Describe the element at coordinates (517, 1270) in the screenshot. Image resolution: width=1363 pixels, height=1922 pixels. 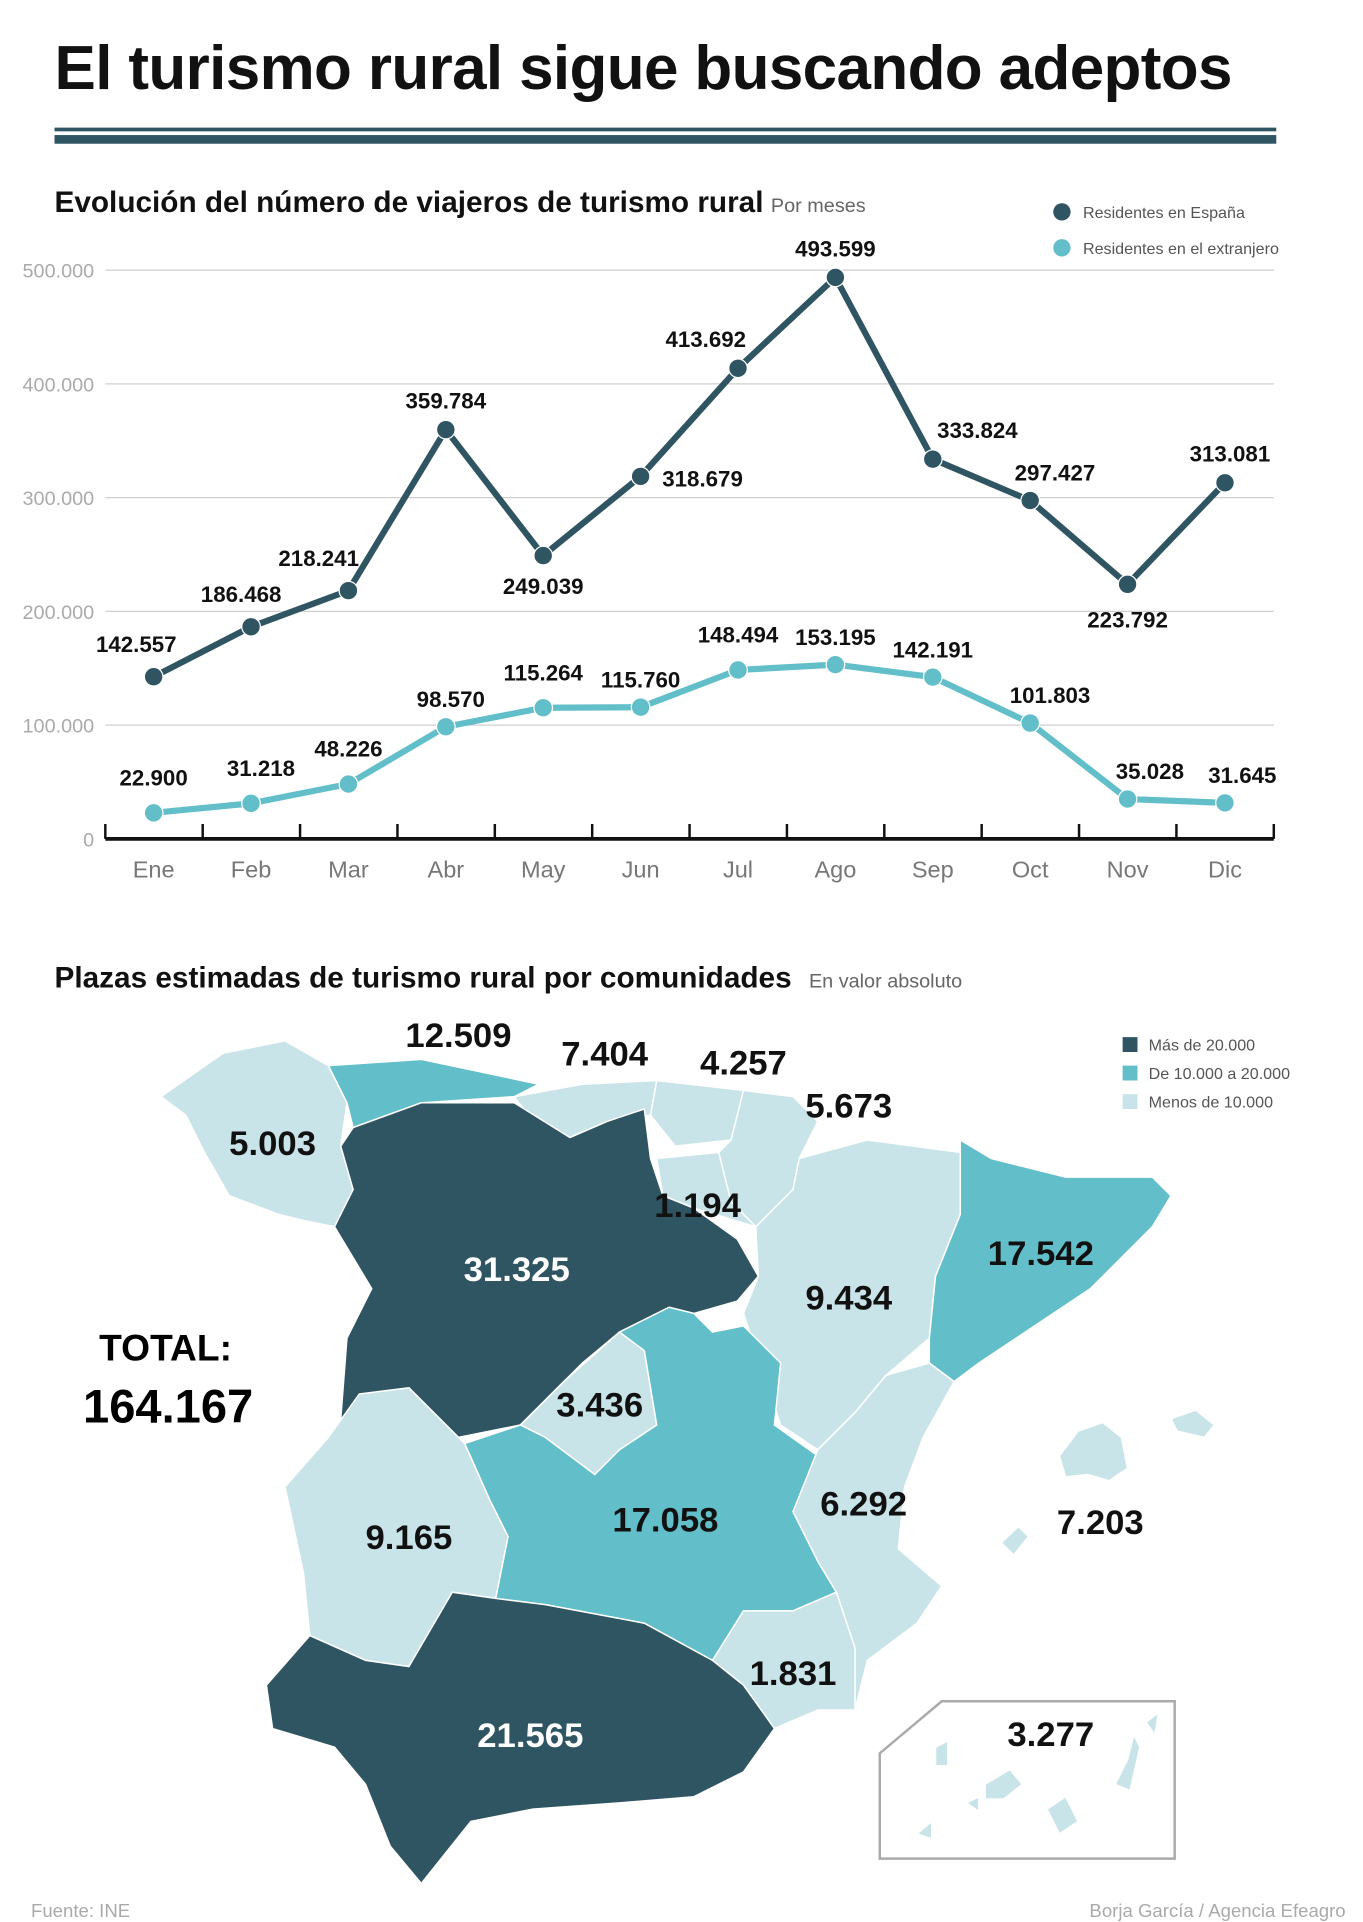
I see `region-value-castilla-leon: 31.325` at that location.